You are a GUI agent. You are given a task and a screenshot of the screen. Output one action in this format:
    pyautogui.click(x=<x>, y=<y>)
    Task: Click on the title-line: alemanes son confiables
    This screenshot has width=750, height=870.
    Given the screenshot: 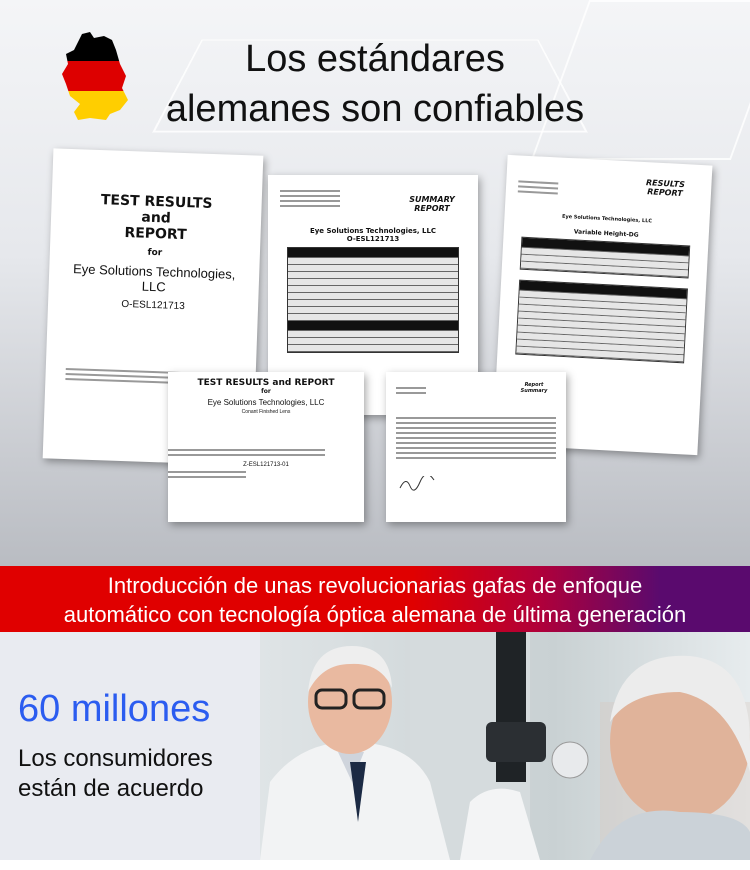 What is the action you would take?
    pyautogui.click(x=375, y=109)
    